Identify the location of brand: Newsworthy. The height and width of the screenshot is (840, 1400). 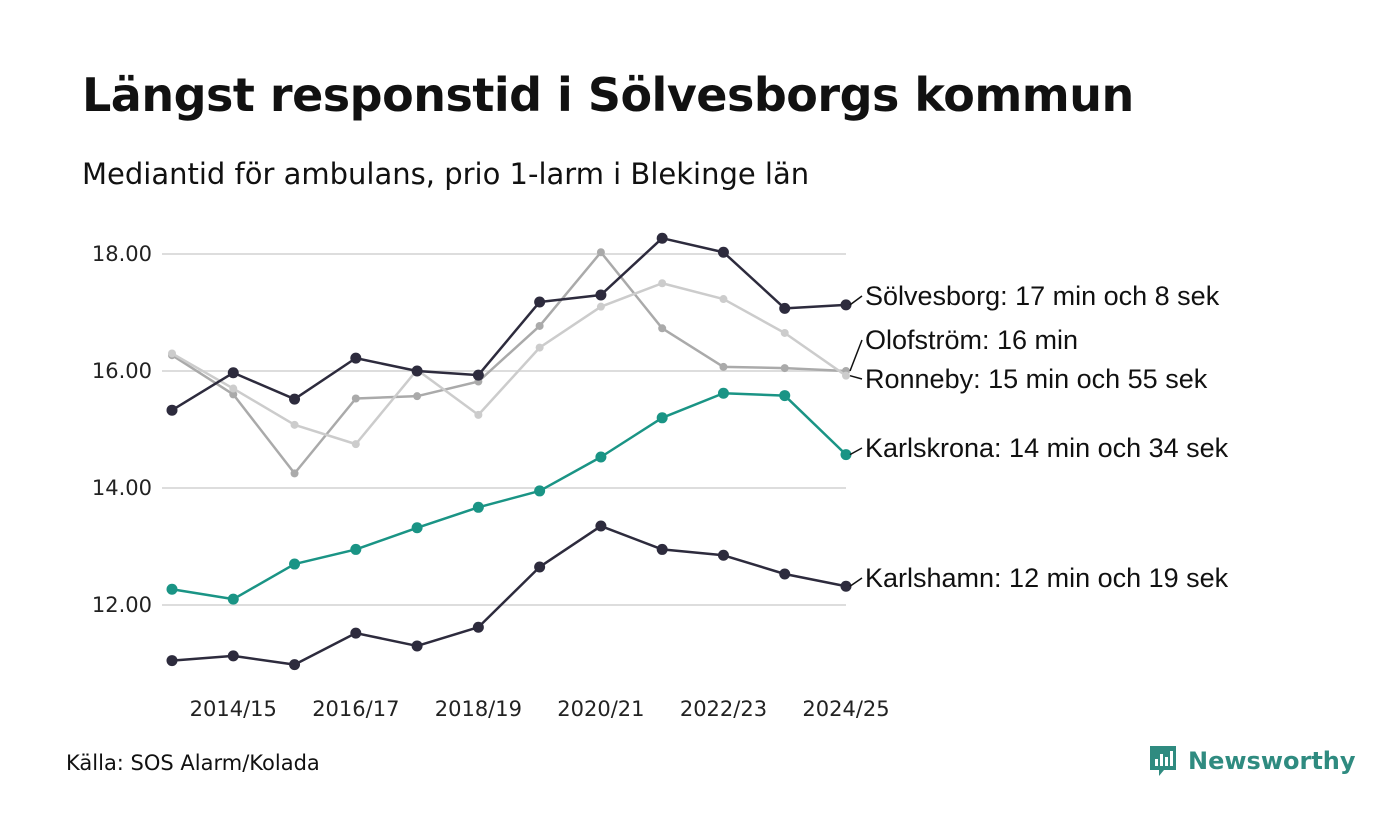
(1252, 761).